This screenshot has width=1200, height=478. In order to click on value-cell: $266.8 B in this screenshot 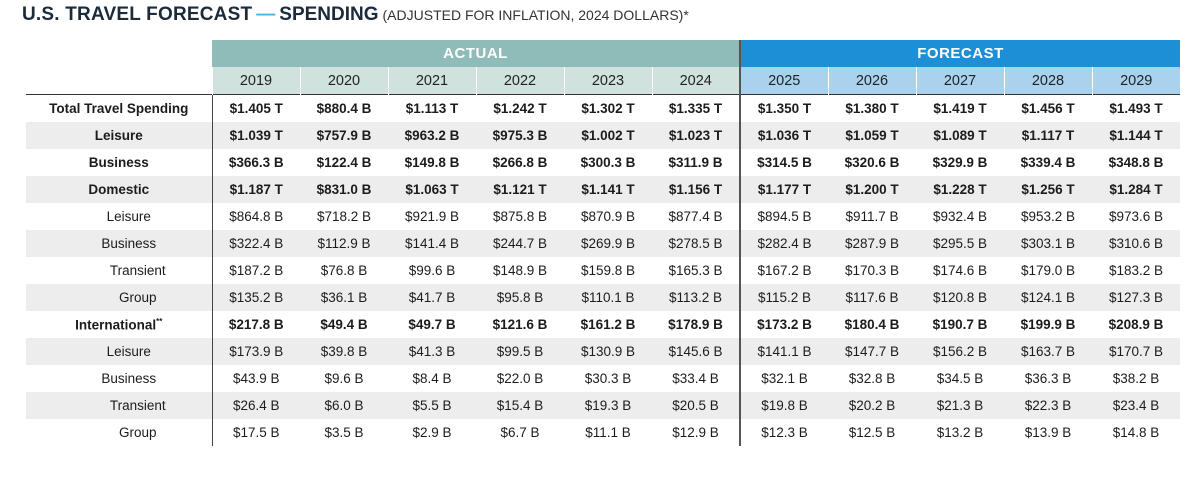, I will do `click(520, 162)`.